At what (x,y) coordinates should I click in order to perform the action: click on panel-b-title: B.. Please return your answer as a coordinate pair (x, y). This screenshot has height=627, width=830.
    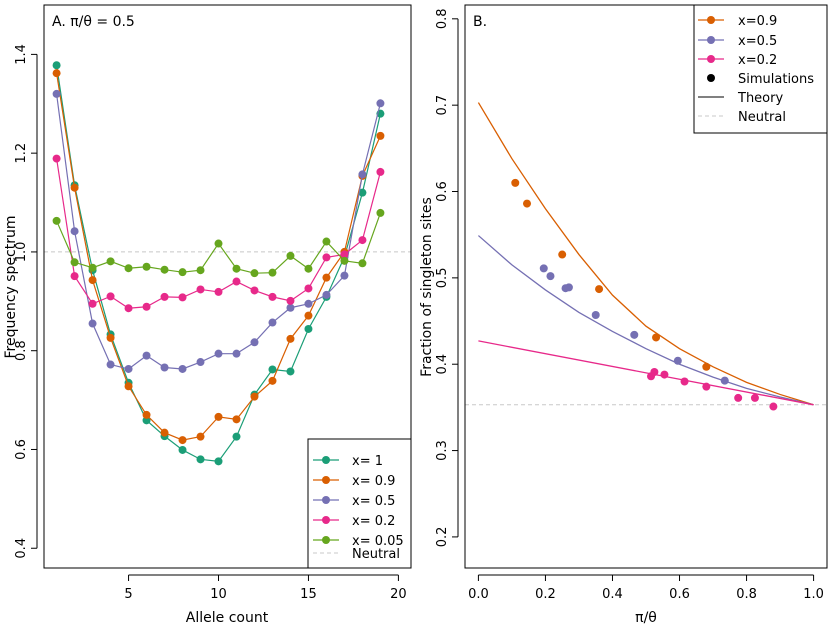
    Looking at the image, I should click on (480, 22).